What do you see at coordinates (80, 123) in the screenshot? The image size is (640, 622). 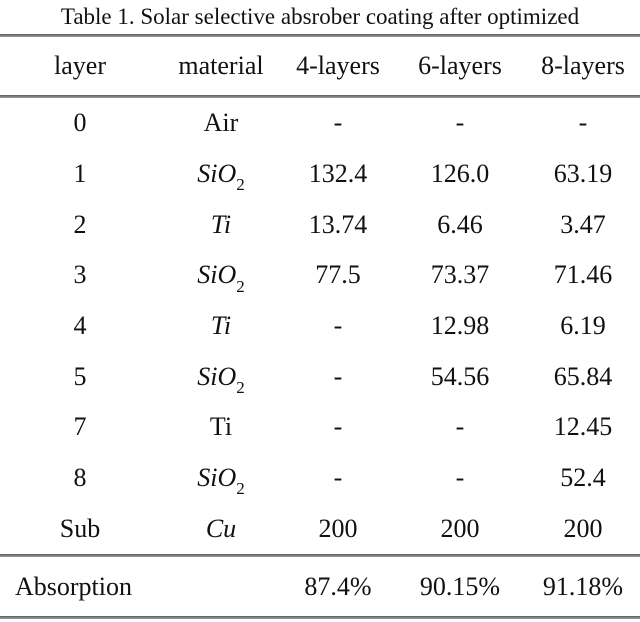 I see `cell-layer: 0` at bounding box center [80, 123].